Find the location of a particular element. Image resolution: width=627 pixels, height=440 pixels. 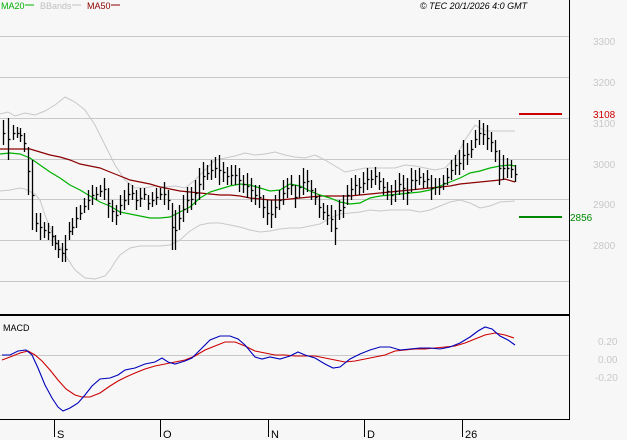

y-tick: 3200 is located at coordinates (604, 83).